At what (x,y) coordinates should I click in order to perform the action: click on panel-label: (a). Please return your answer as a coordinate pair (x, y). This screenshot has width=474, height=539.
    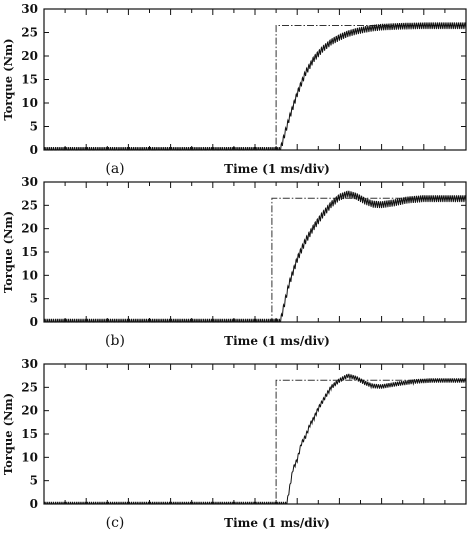
    Looking at the image, I should click on (114, 169).